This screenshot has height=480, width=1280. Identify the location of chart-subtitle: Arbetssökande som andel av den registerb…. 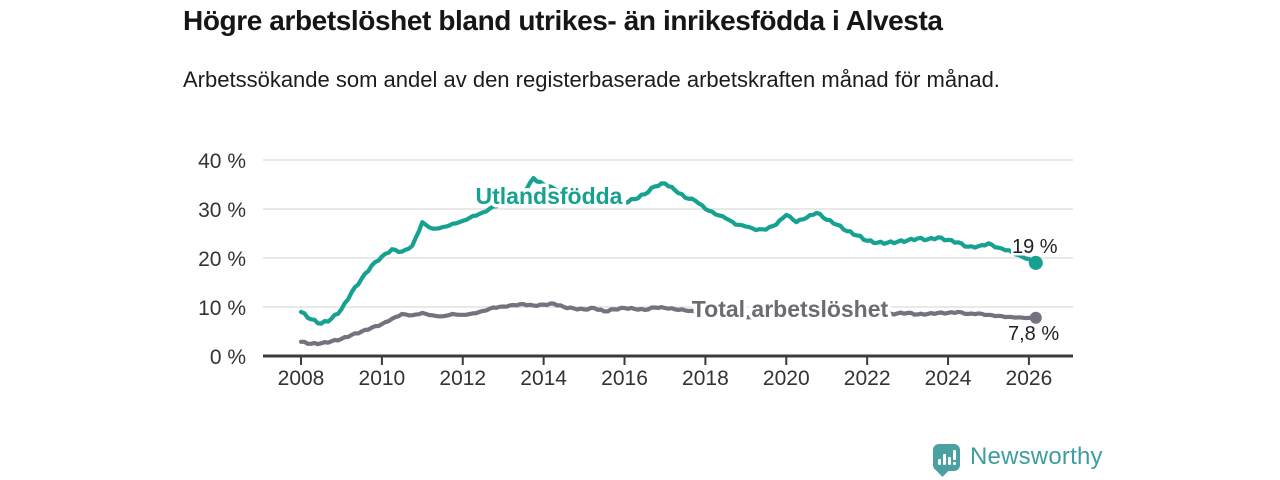
(591, 79).